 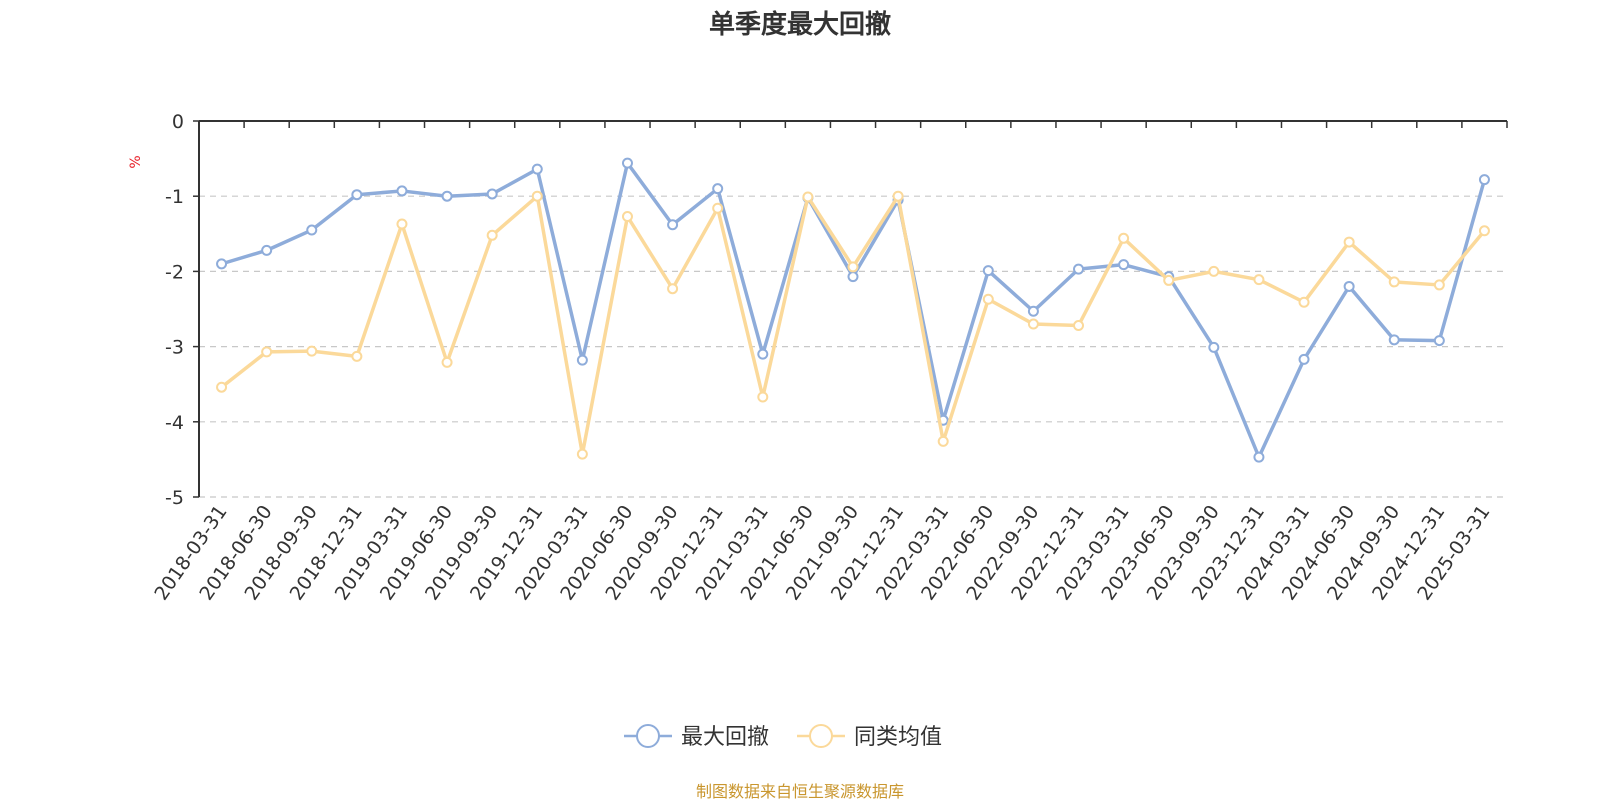 I want to click on chart-title: 单季度最大回撤, so click(x=800, y=24).